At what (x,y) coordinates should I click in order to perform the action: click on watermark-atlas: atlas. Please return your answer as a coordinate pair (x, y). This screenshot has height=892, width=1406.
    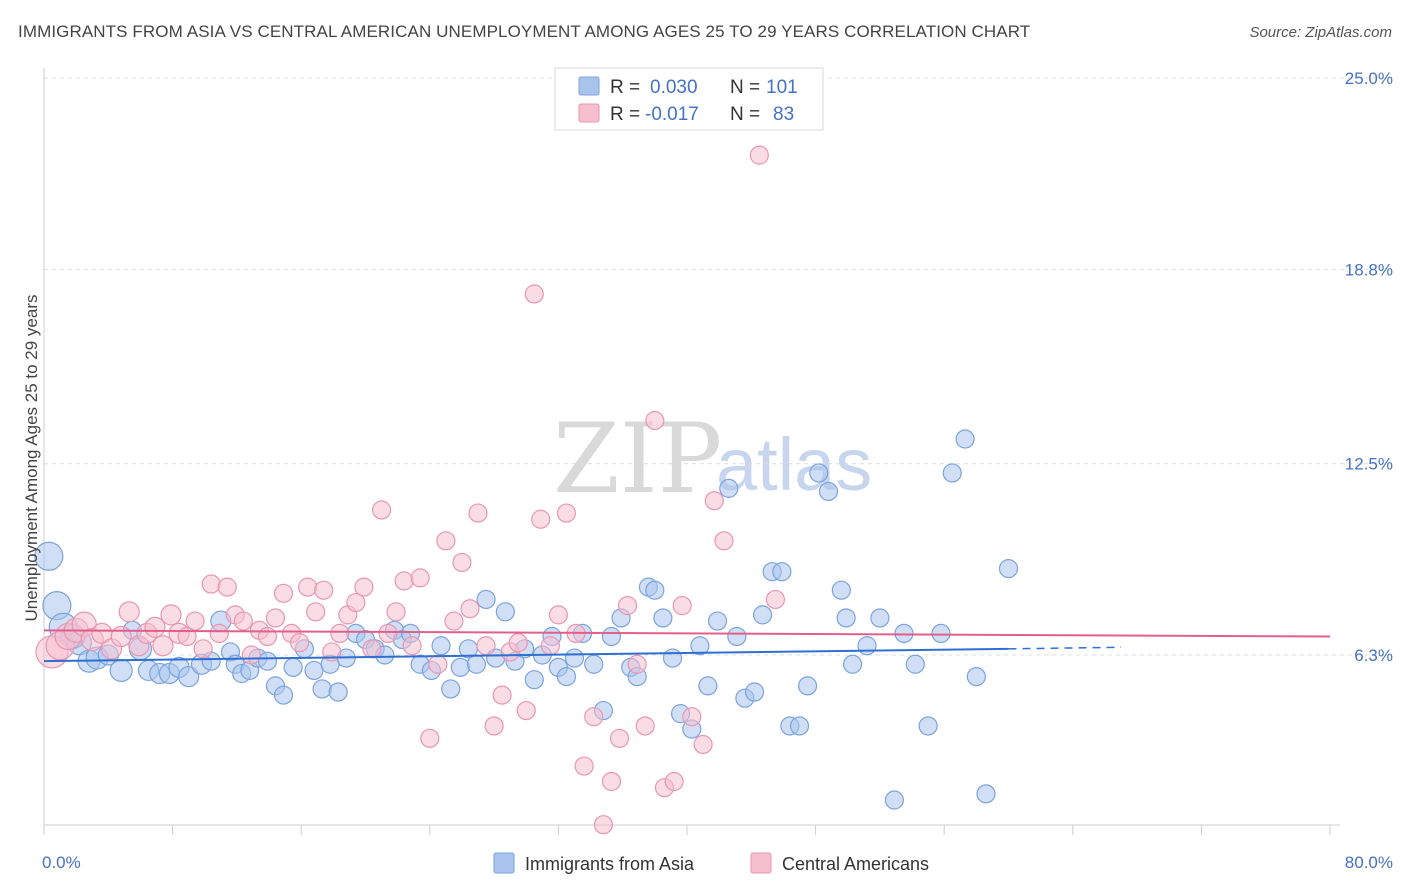
    Looking at the image, I should click on (794, 464).